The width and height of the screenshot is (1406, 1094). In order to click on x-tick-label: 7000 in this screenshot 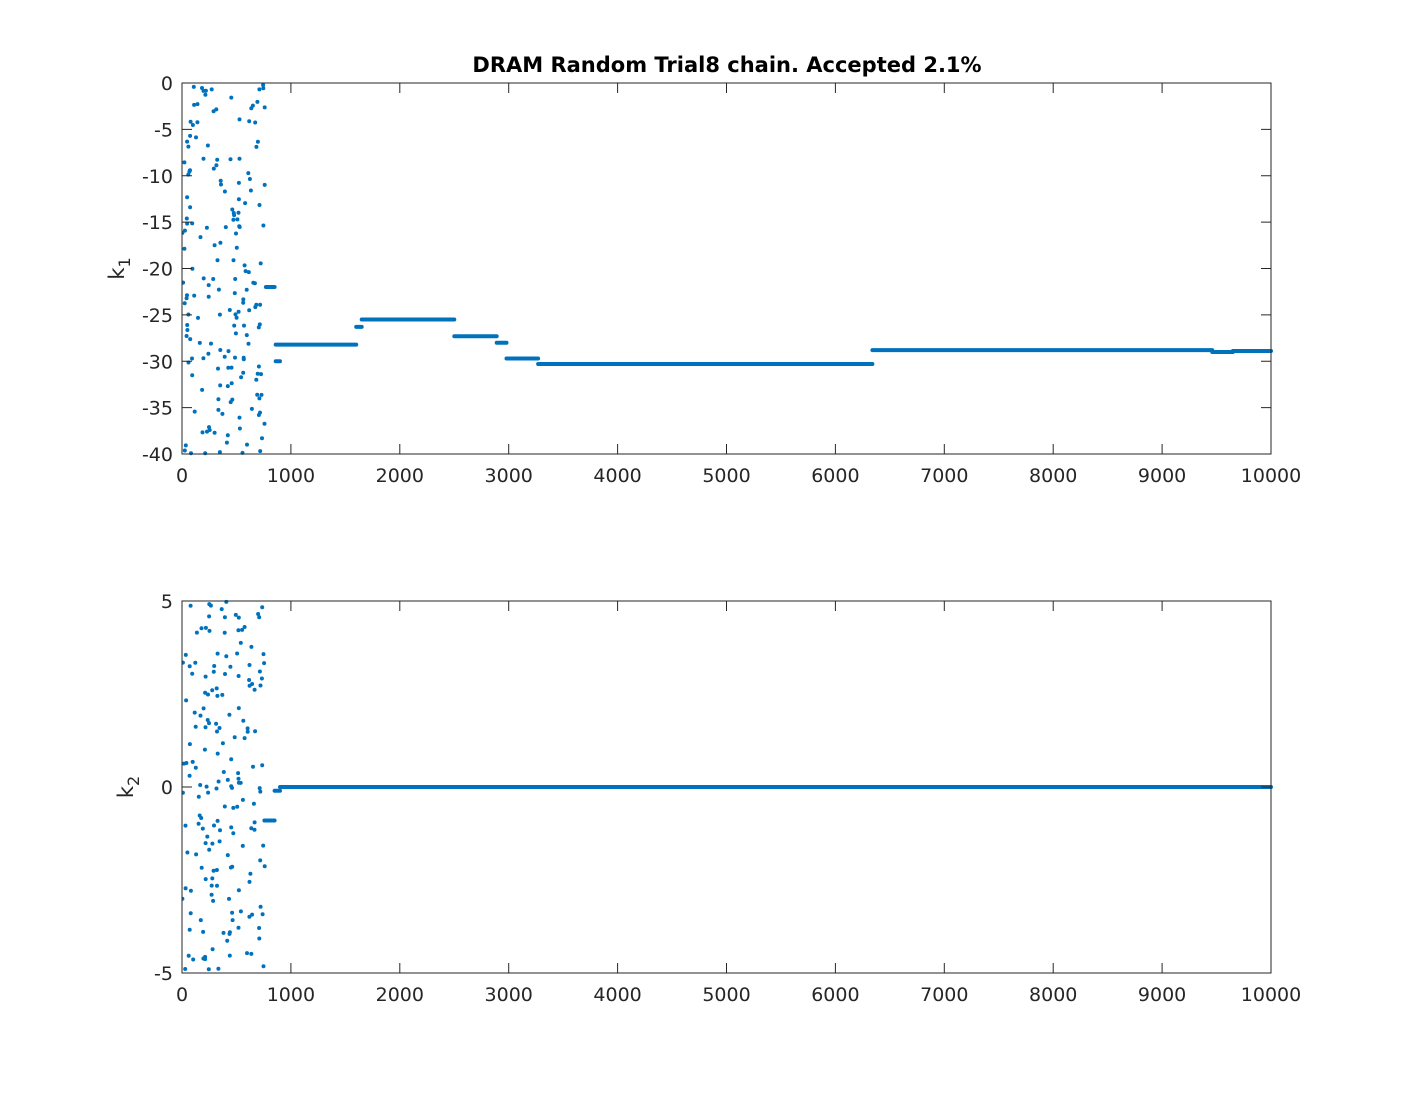, I will do `click(944, 476)`.